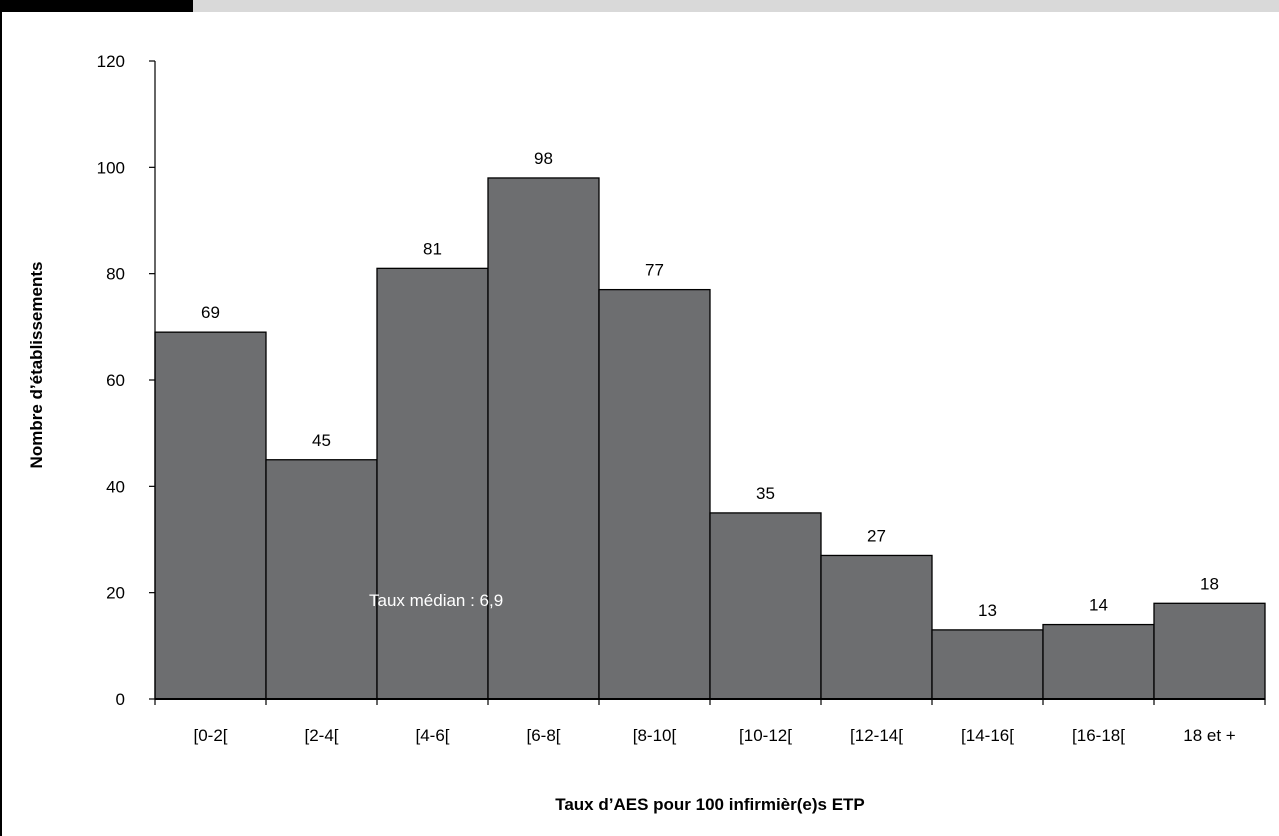  What do you see at coordinates (1209, 583) in the screenshot?
I see `bar-value-label: 18` at bounding box center [1209, 583].